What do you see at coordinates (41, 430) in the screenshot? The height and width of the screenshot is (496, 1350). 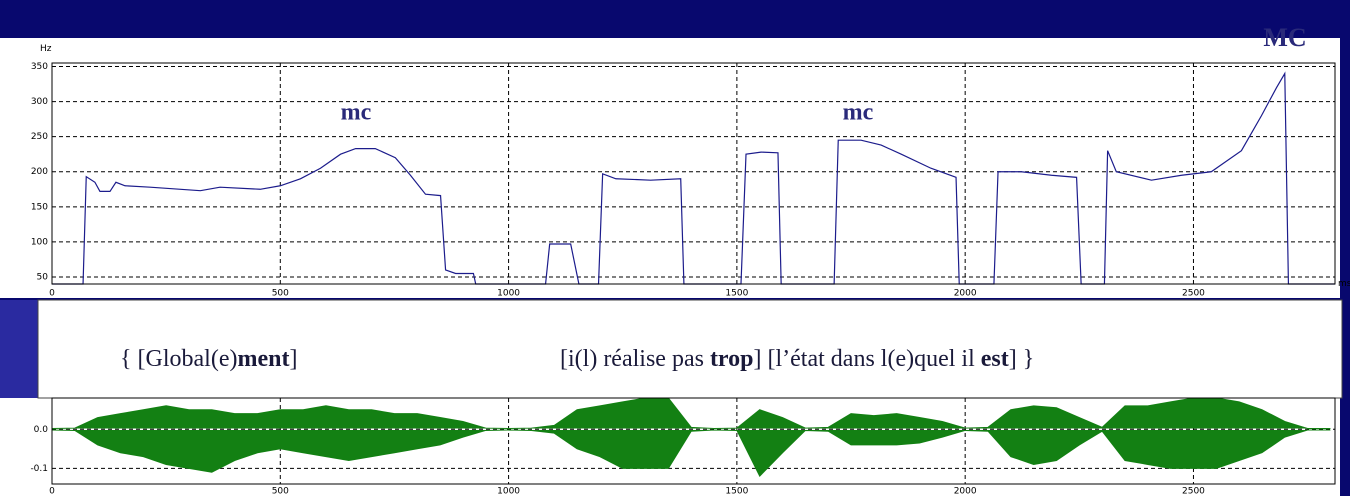 I see `y-tick-label: 0.0` at bounding box center [41, 430].